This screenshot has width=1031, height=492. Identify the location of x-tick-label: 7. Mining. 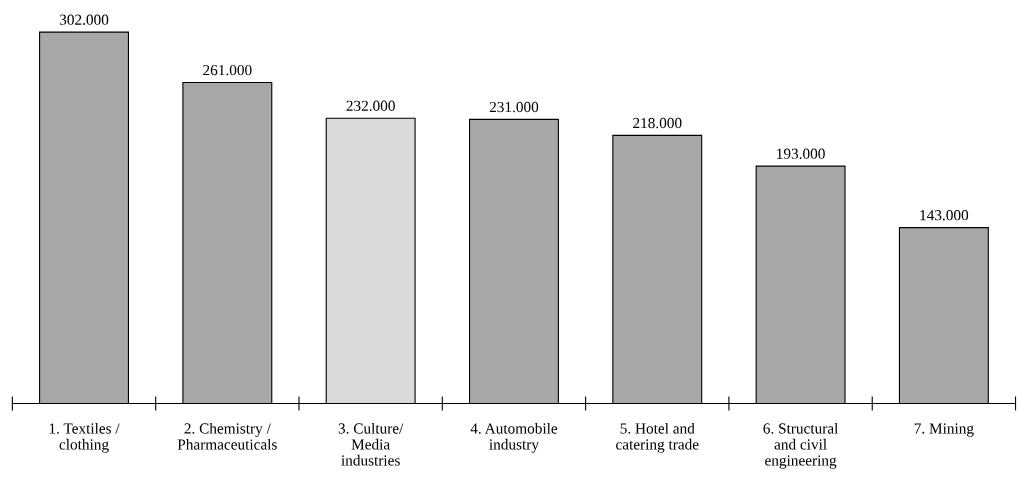
(944, 430).